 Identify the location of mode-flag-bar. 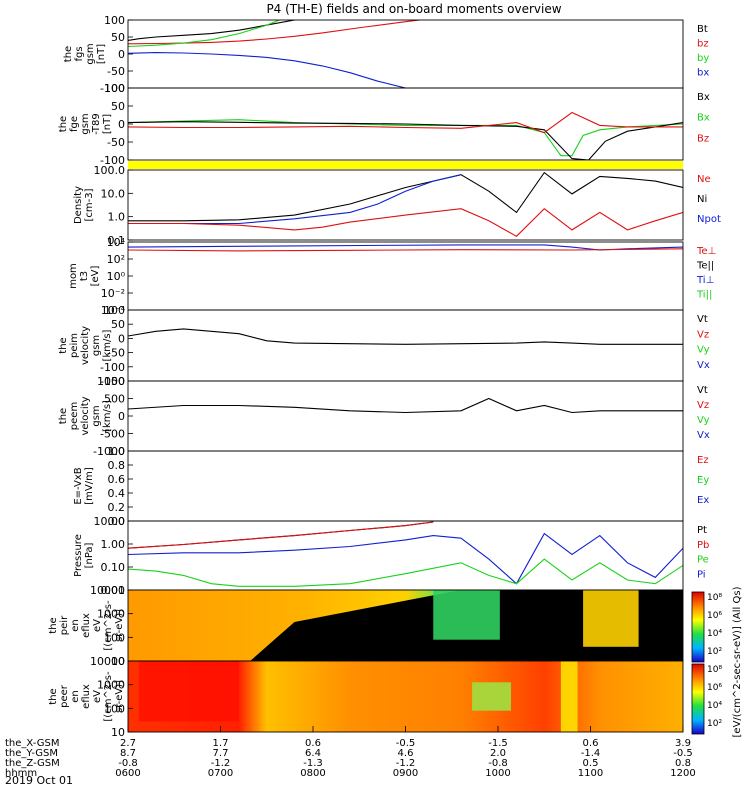
(405, 165).